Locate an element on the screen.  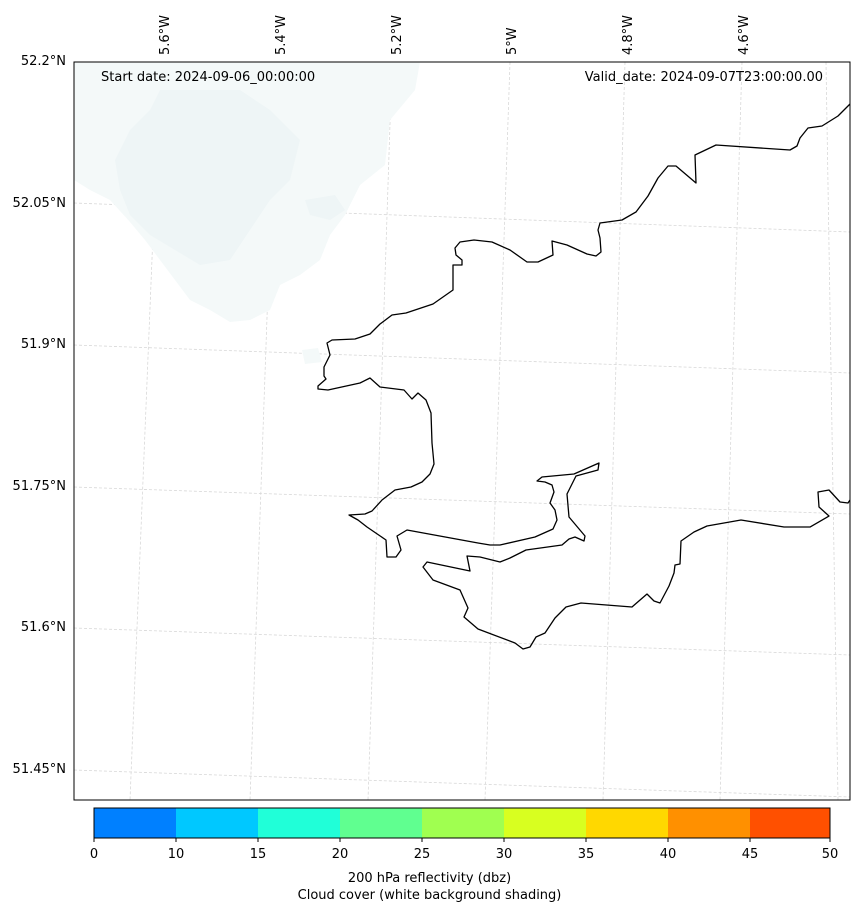
lat-label: 52.05°N is located at coordinates (39, 203).